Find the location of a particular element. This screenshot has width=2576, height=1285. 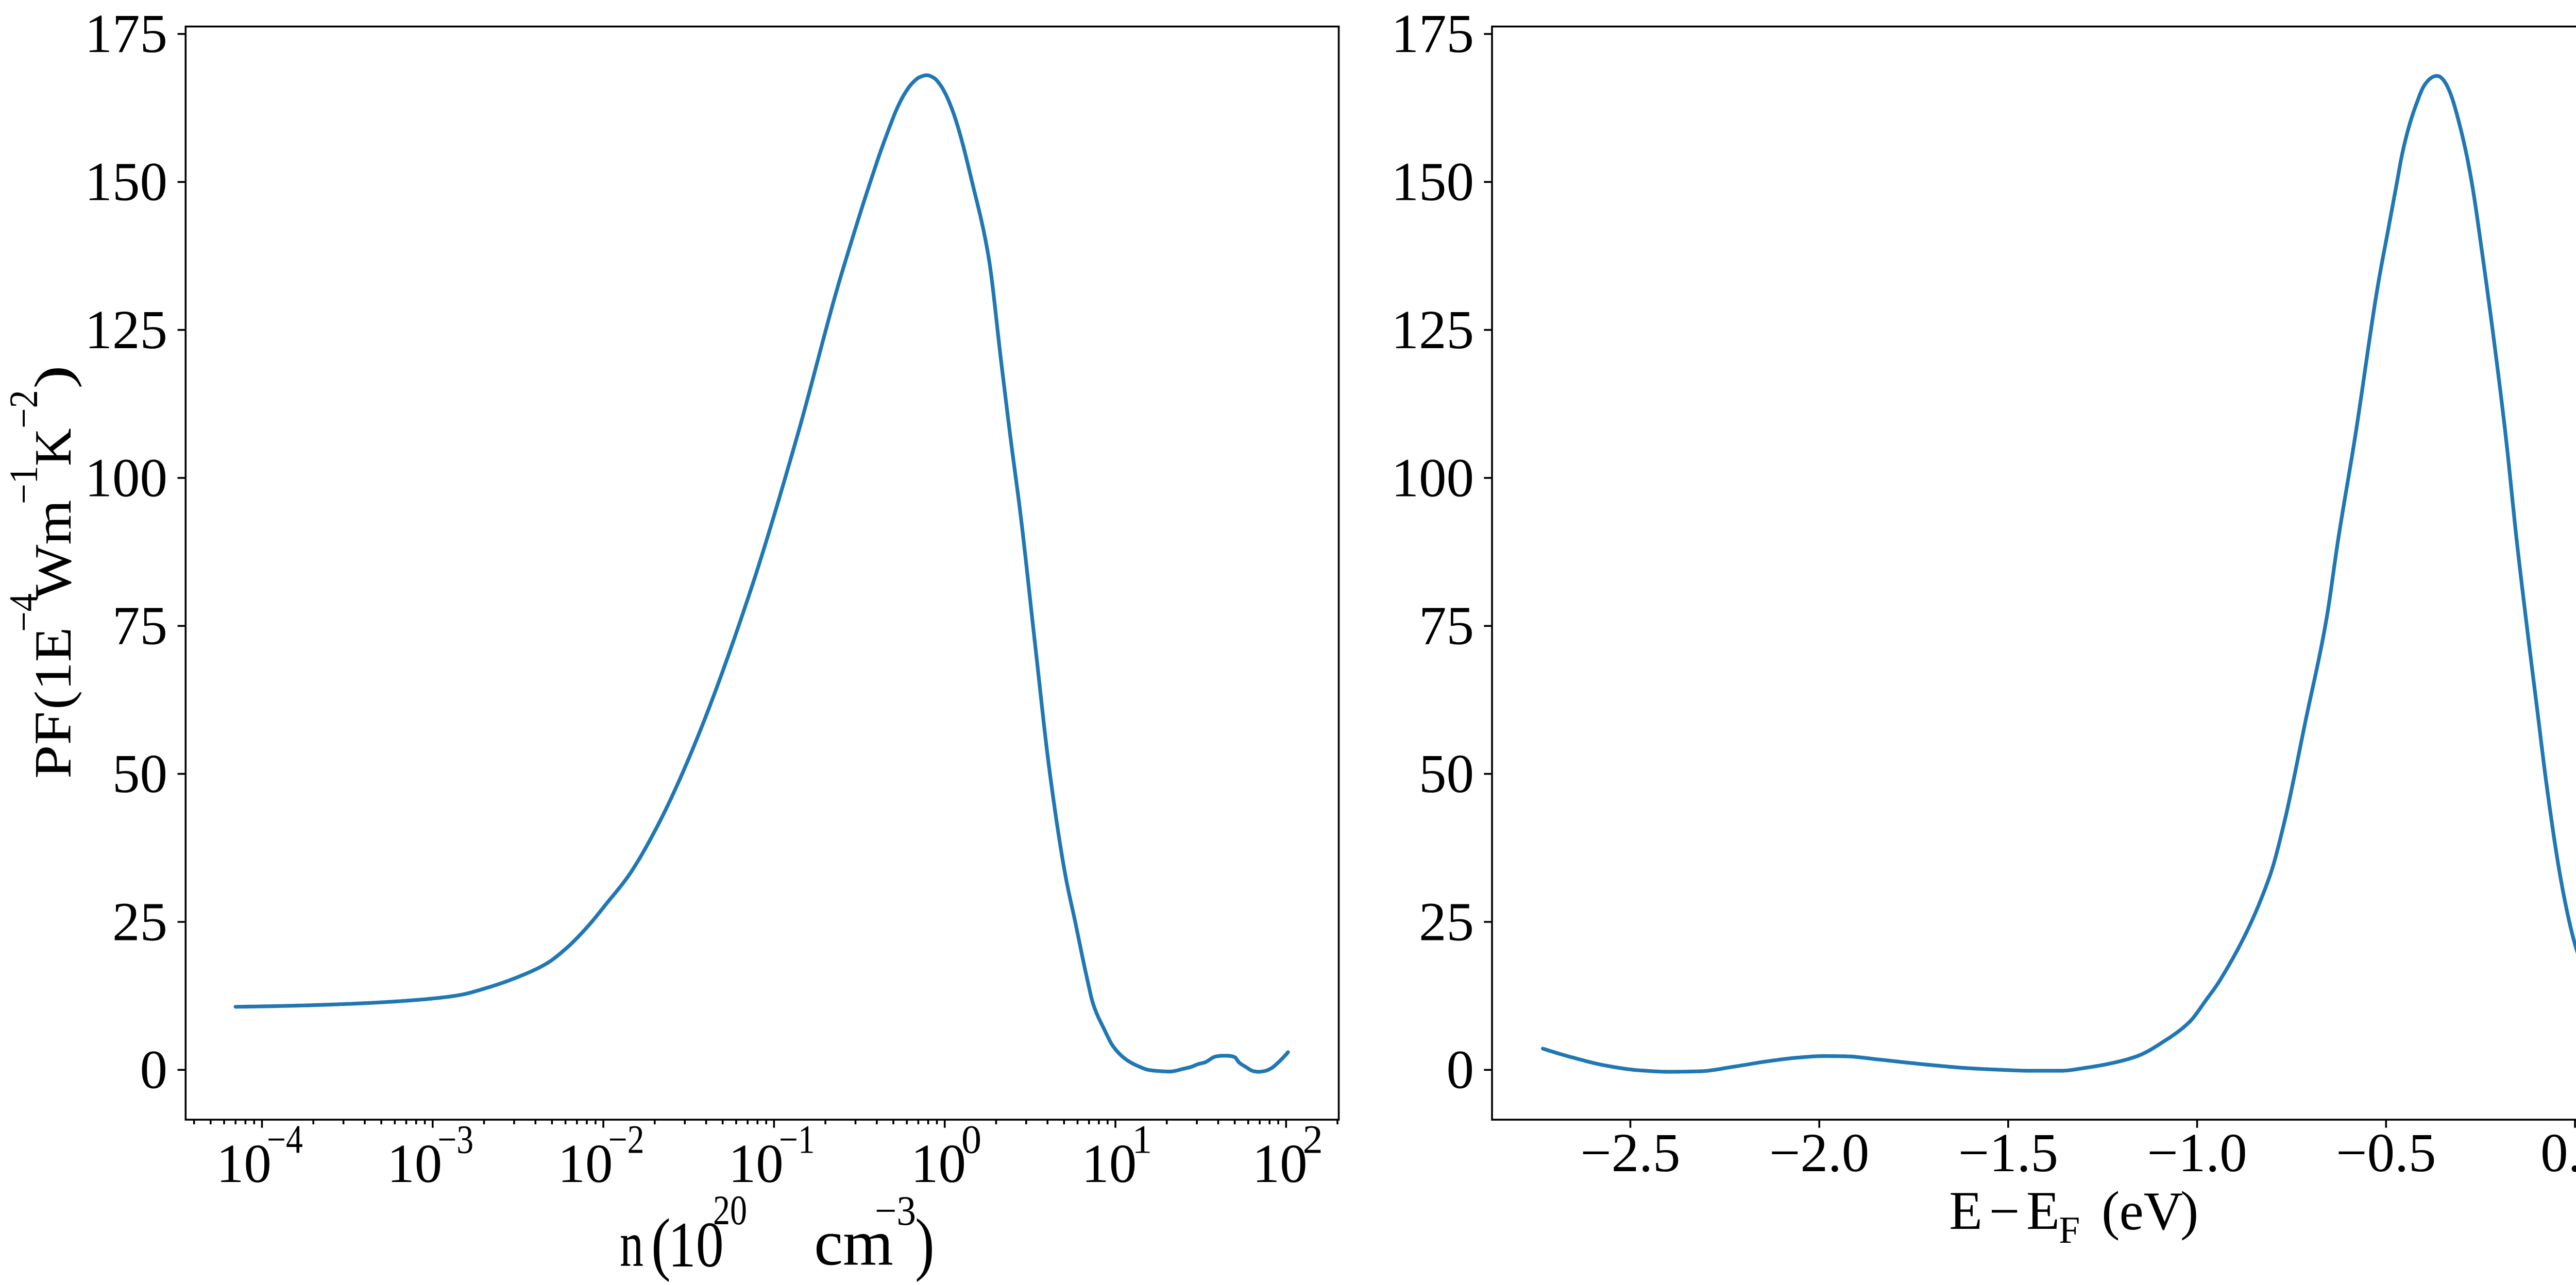

svg-text: eV is located at coordinates (2151, 1211).